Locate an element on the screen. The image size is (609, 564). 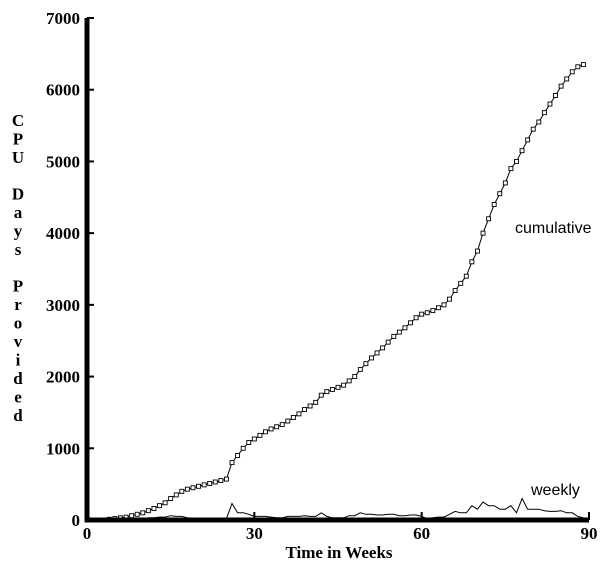
y-axis-title-char: C is located at coordinates (18, 120).